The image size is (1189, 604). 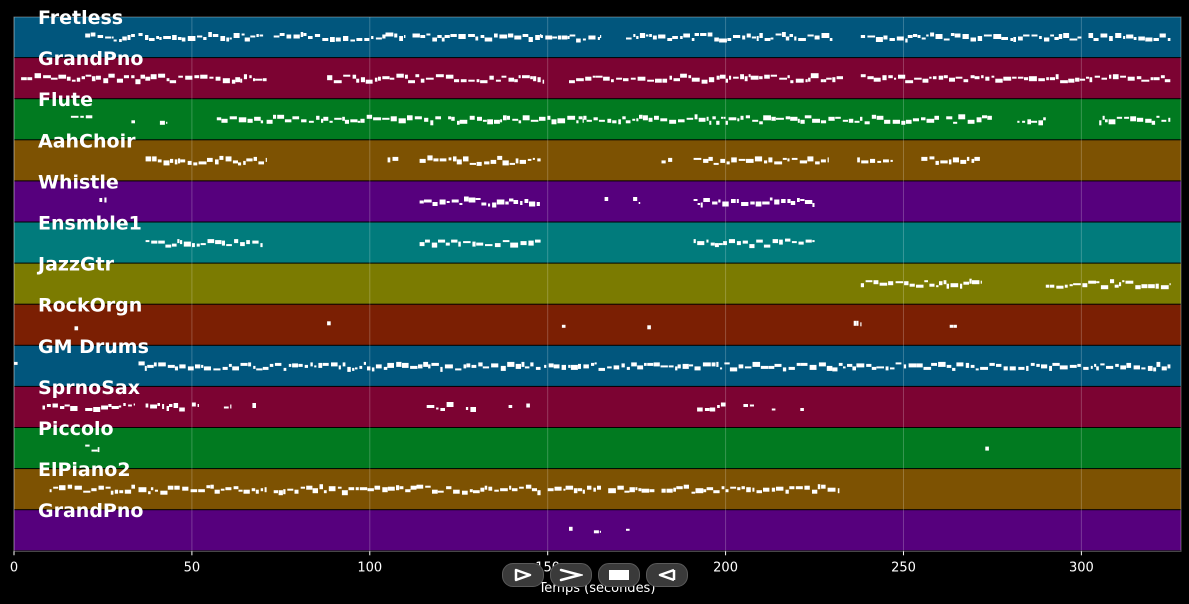 I want to click on fast-forward-button, so click(x=571, y=575).